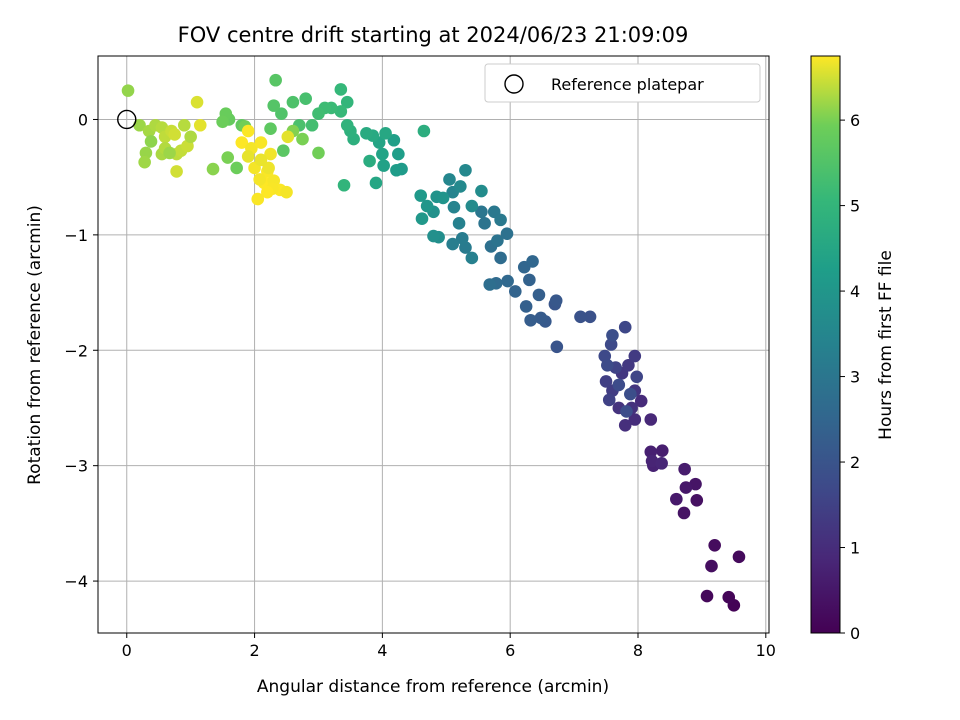 The image size is (960, 720). What do you see at coordinates (35, 345) in the screenshot?
I see `y-axis-label: Rotation from reference (arcmin)` at bounding box center [35, 345].